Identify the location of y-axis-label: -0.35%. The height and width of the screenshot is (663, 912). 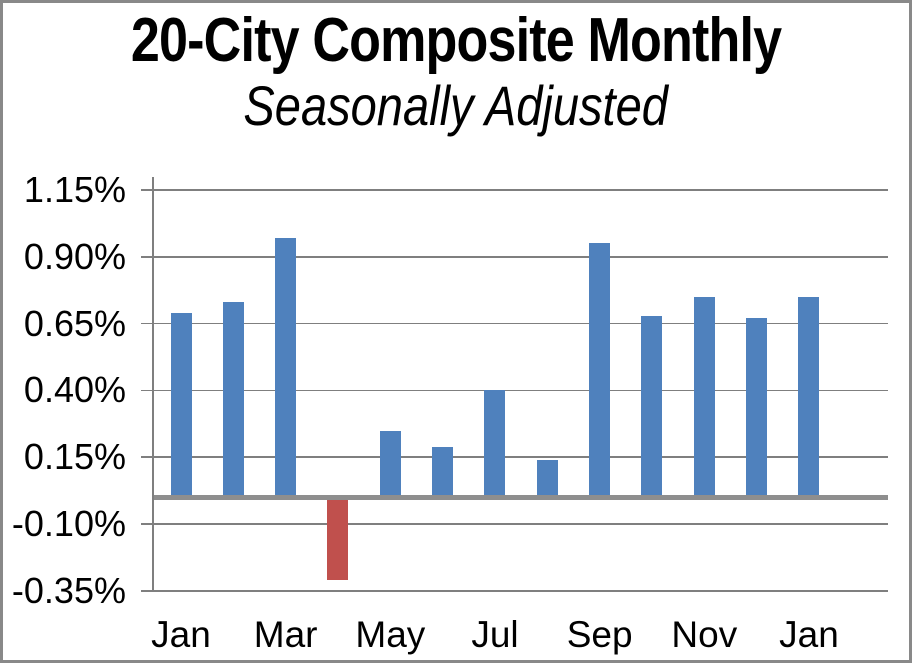
(68, 590).